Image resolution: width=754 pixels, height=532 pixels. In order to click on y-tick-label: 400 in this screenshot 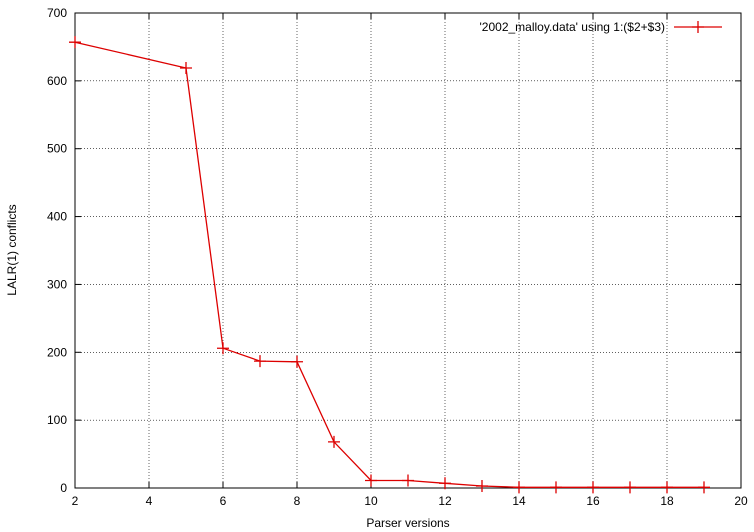, I will do `click(57, 217)`.